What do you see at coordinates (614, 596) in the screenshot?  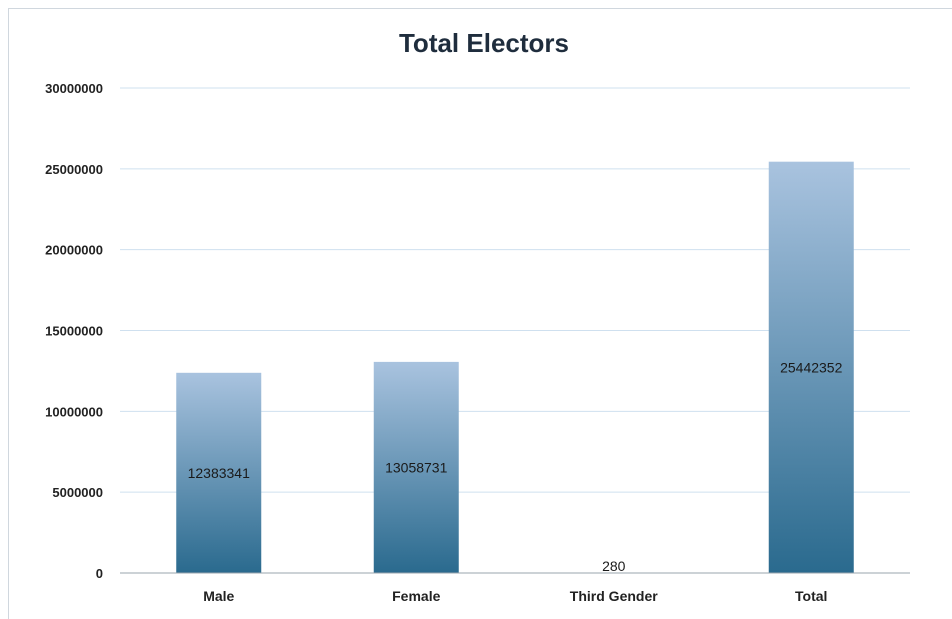 I see `x-tick-label: Third Gender` at bounding box center [614, 596].